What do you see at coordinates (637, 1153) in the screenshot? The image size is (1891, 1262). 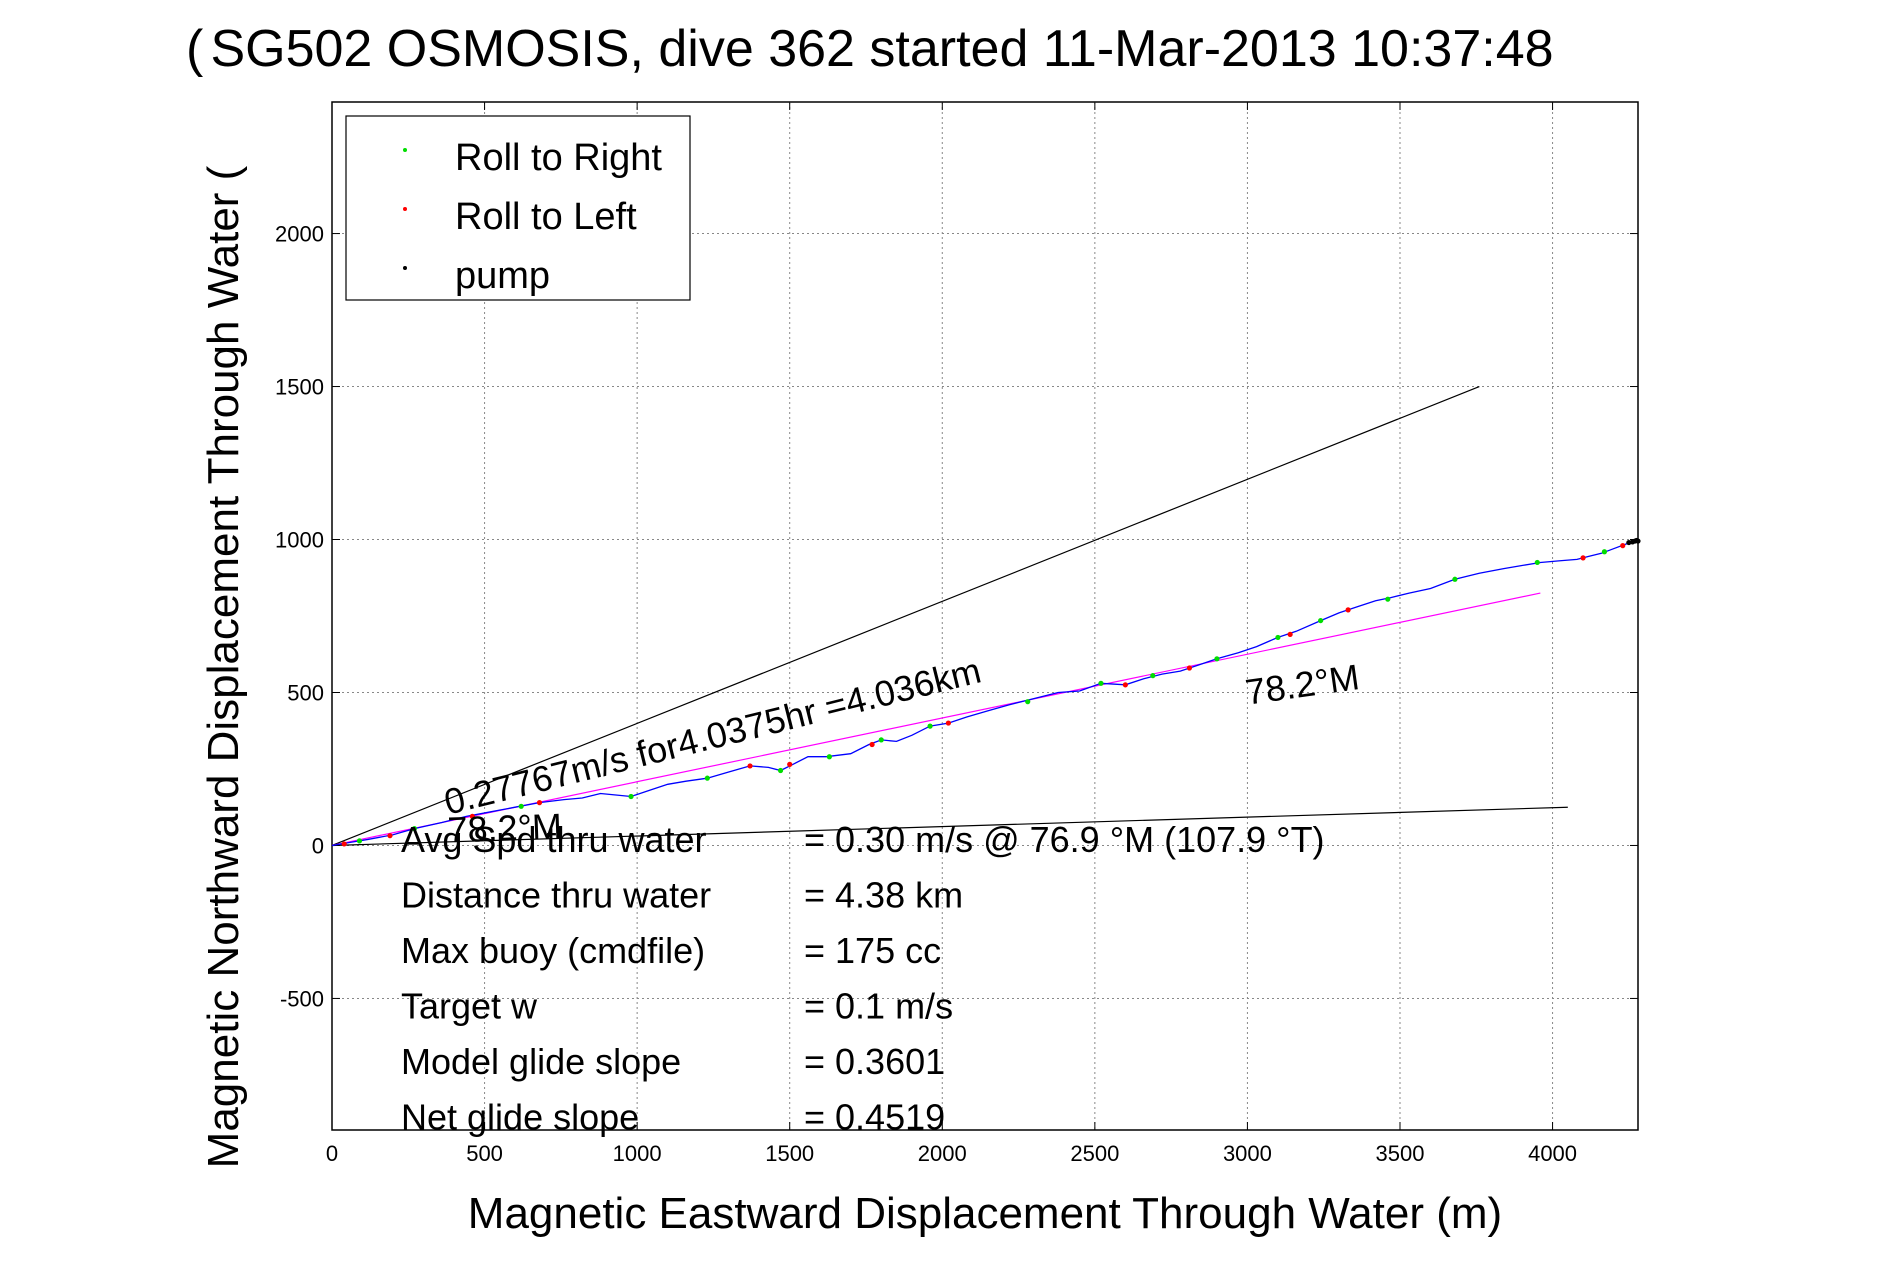 I see `x-tick-label: 1000` at bounding box center [637, 1153].